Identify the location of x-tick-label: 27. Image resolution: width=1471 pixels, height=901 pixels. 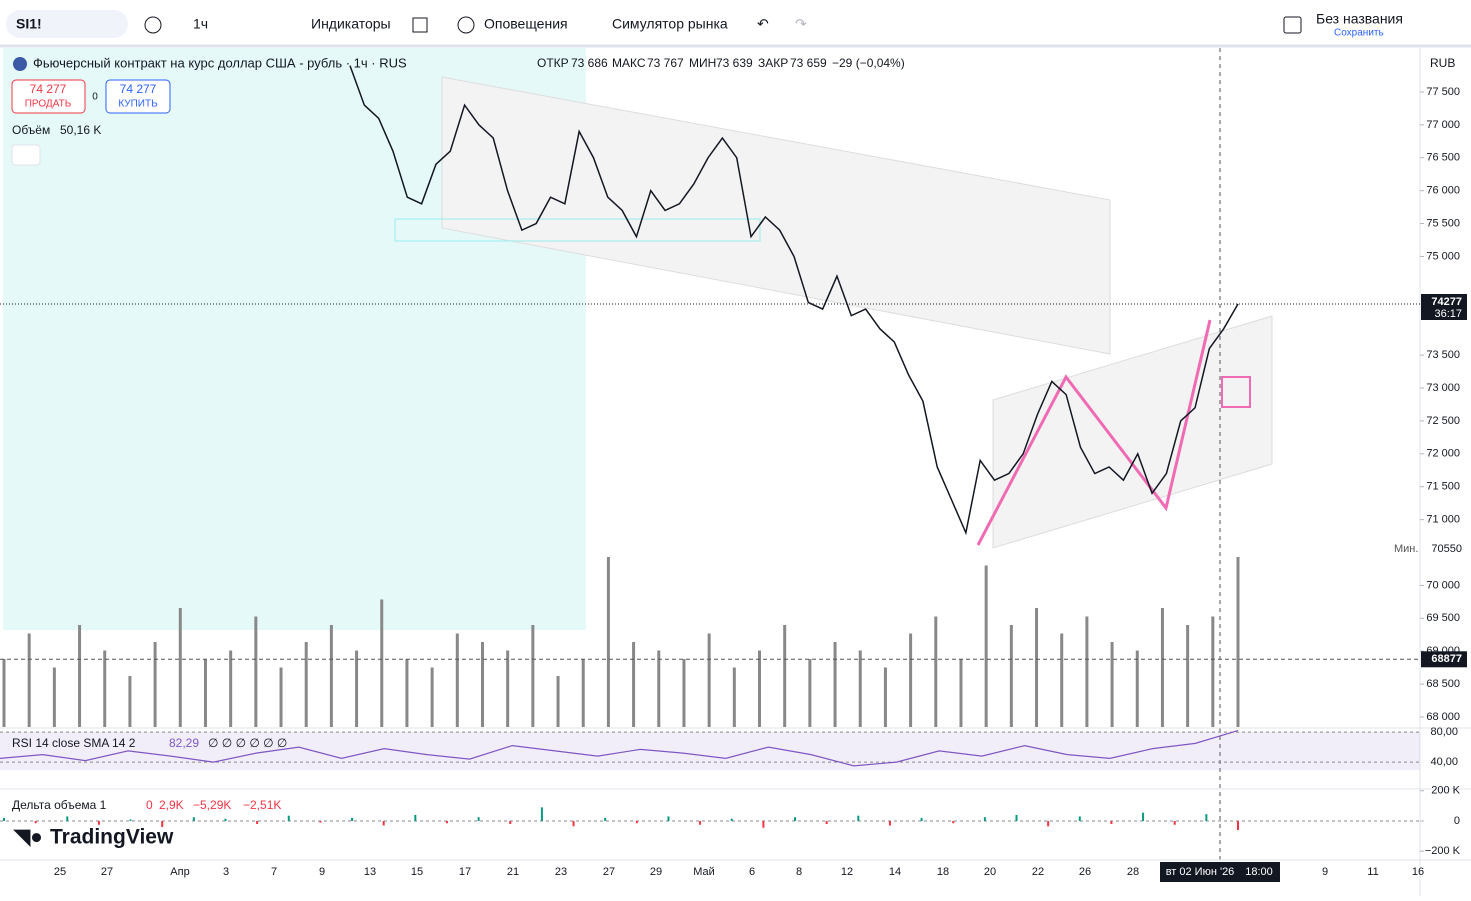
(609, 872).